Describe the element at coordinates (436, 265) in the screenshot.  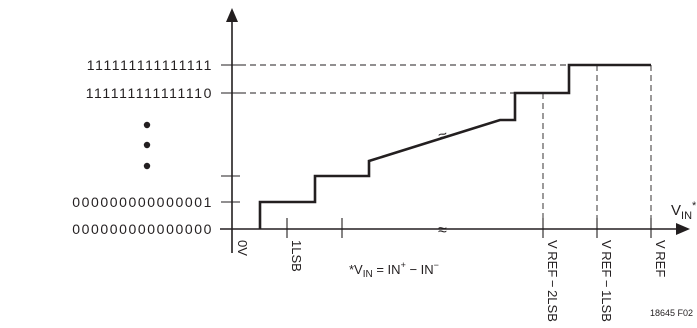
I see `footnote-minus: −` at that location.